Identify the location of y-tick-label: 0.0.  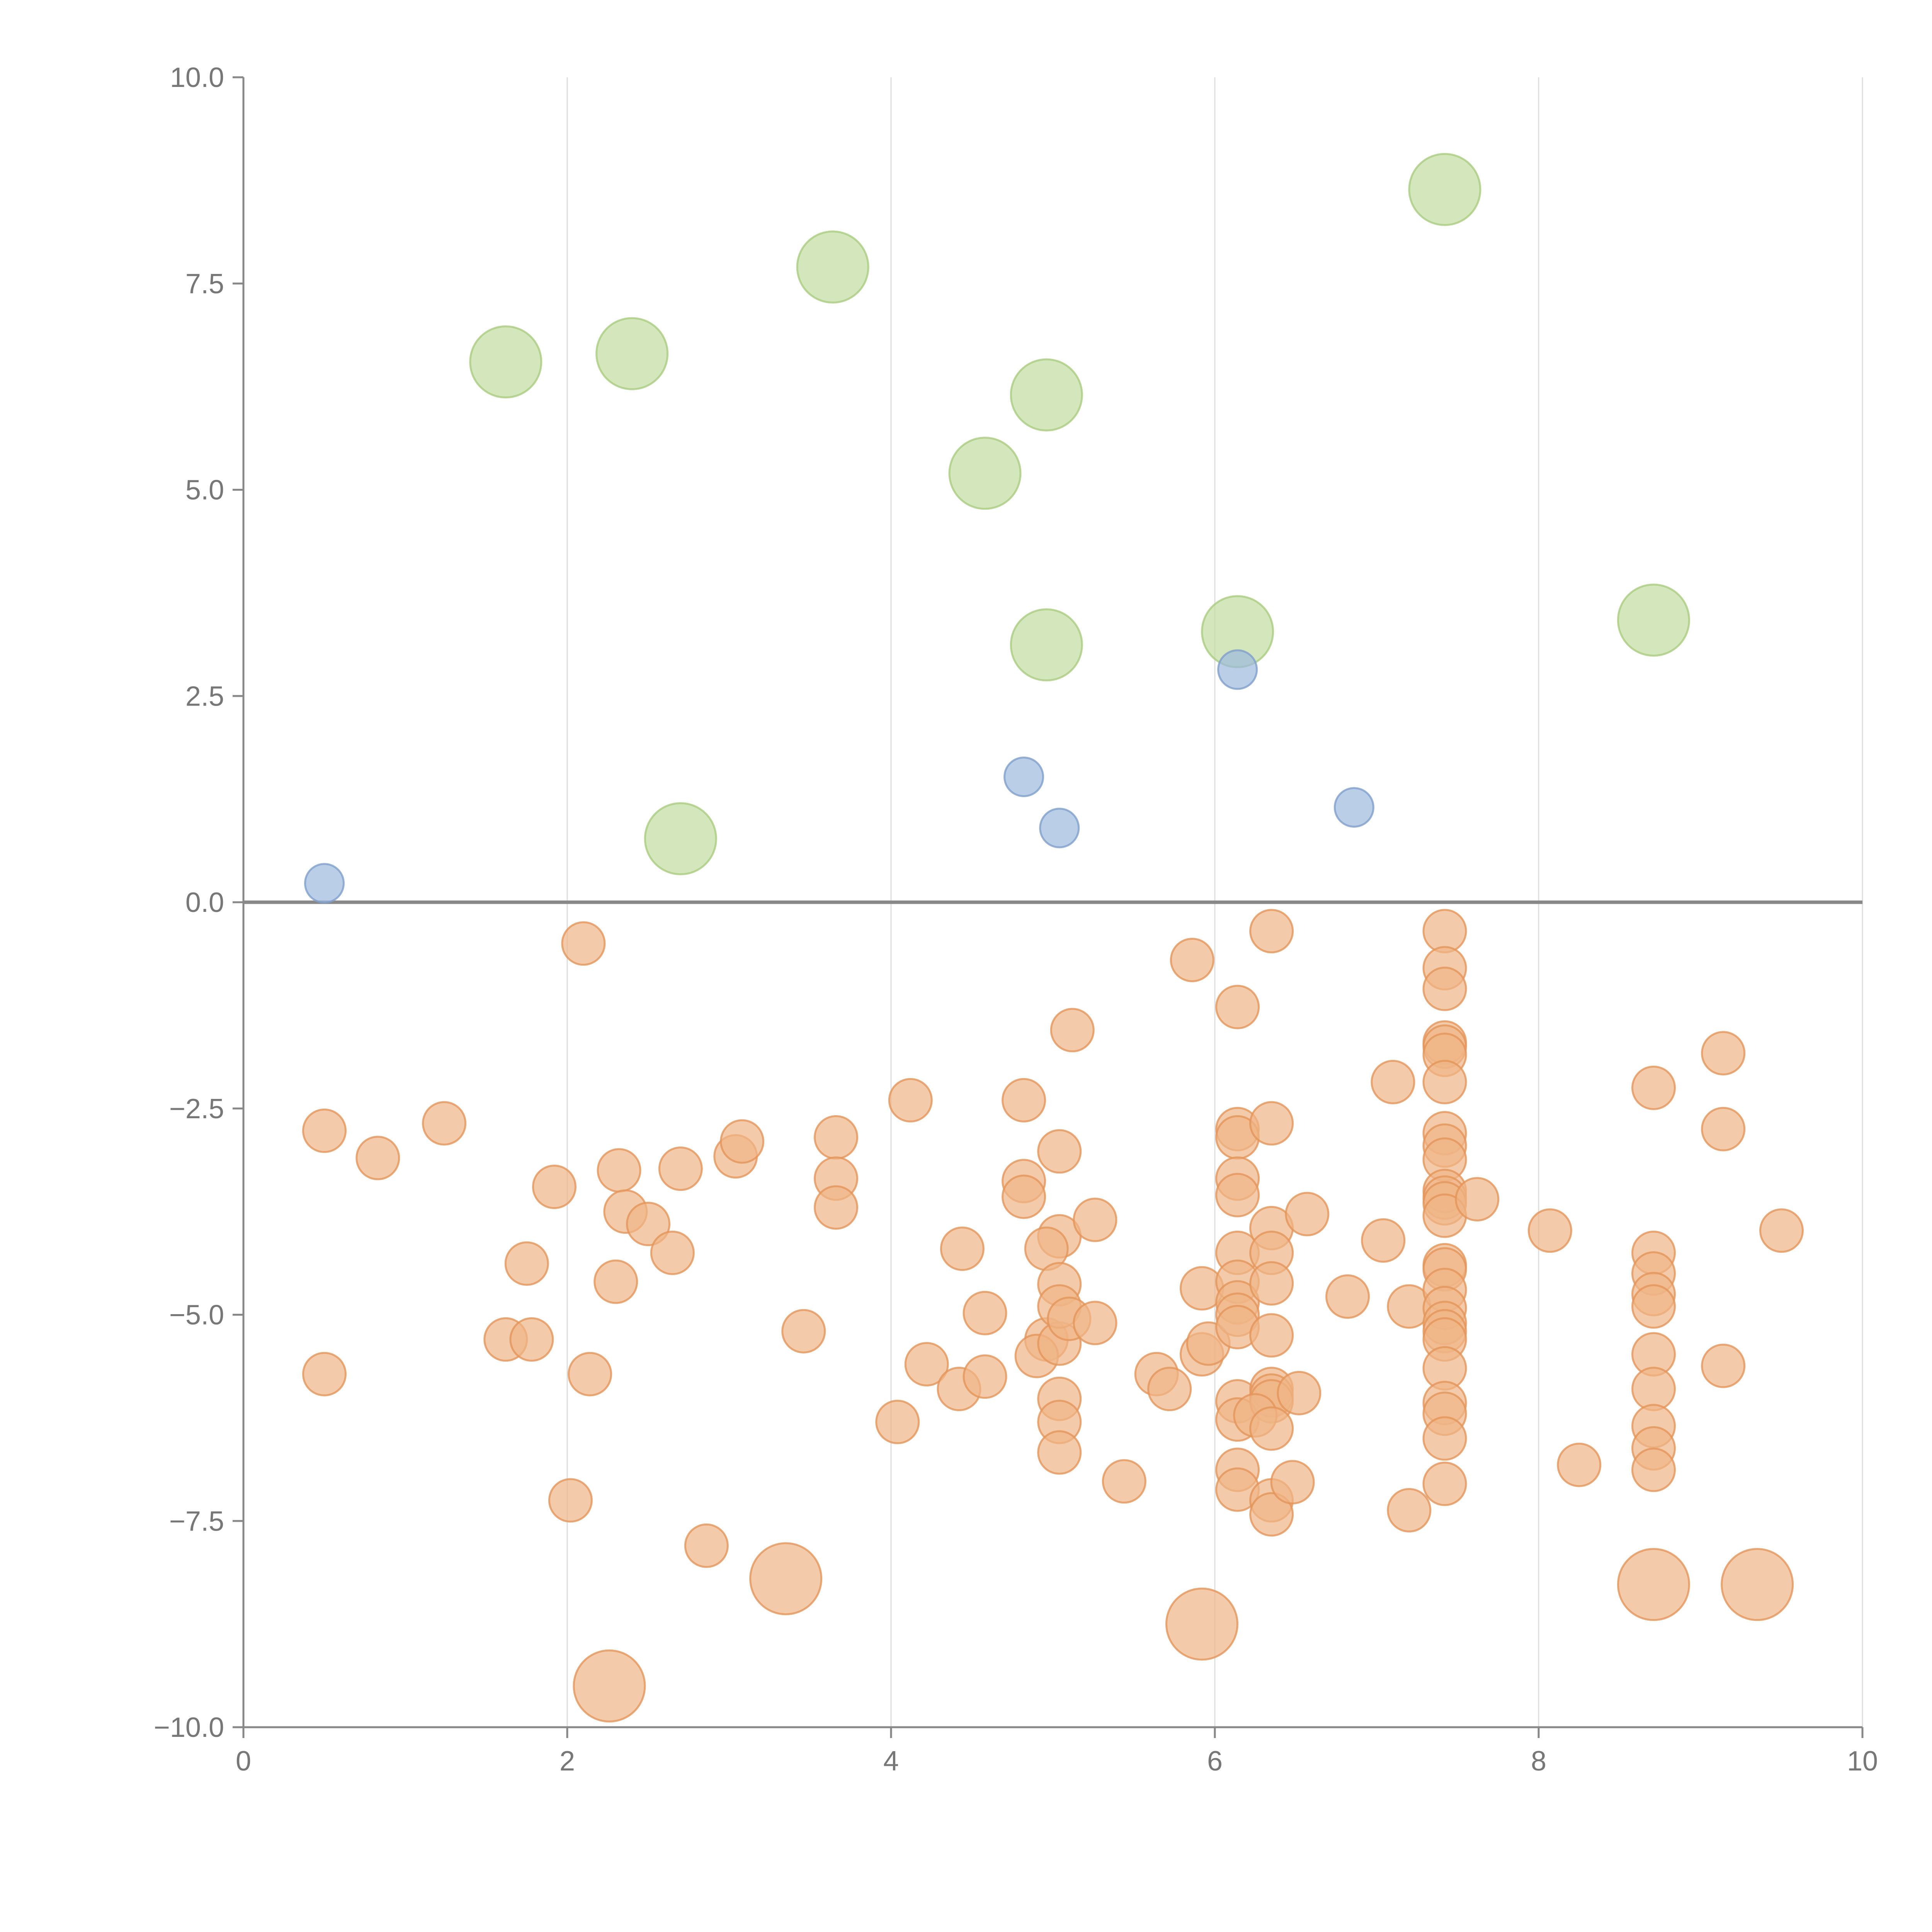
(205, 903).